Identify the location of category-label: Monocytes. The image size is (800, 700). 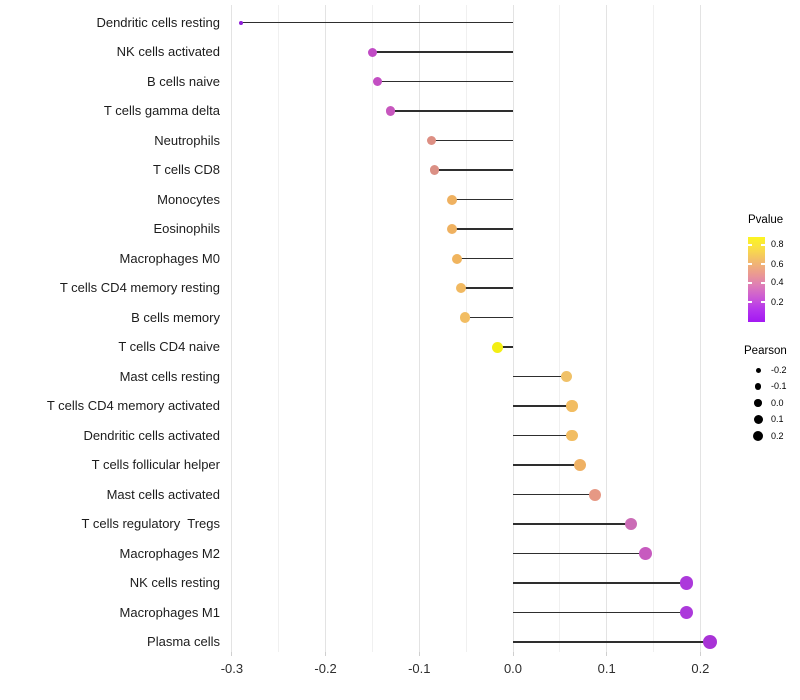
(188, 199).